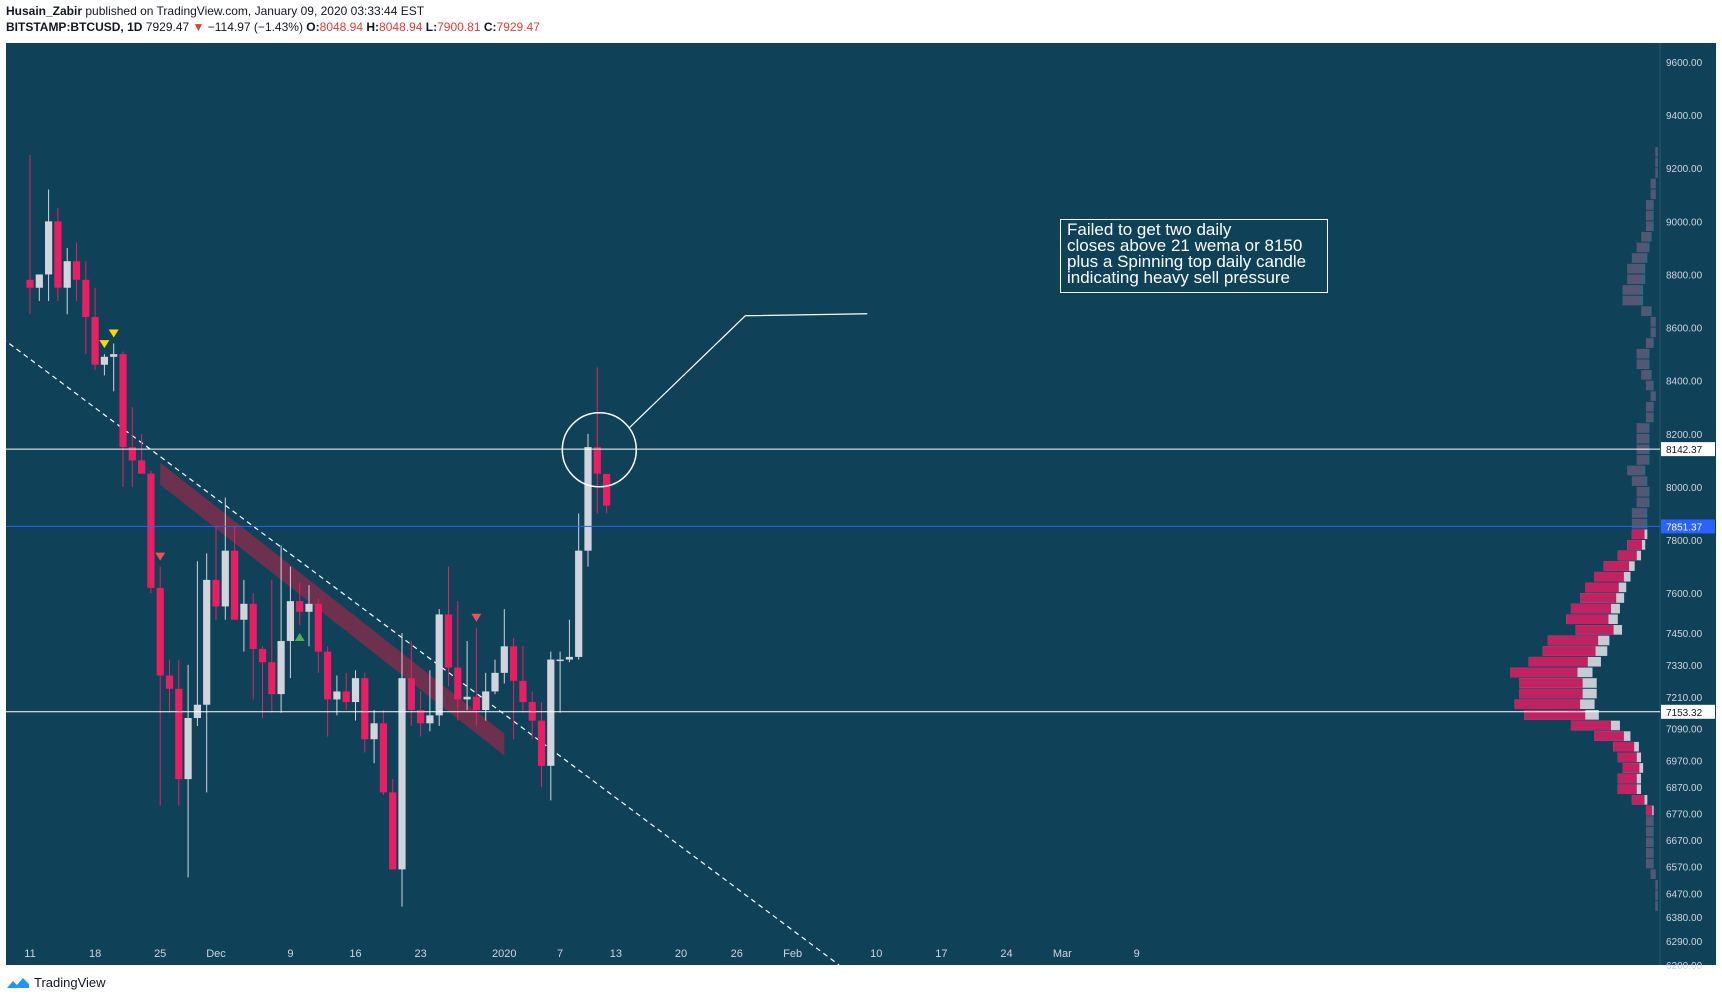  Describe the element at coordinates (341, 27) in the screenshot. I see `open-value: 8048.94` at that location.